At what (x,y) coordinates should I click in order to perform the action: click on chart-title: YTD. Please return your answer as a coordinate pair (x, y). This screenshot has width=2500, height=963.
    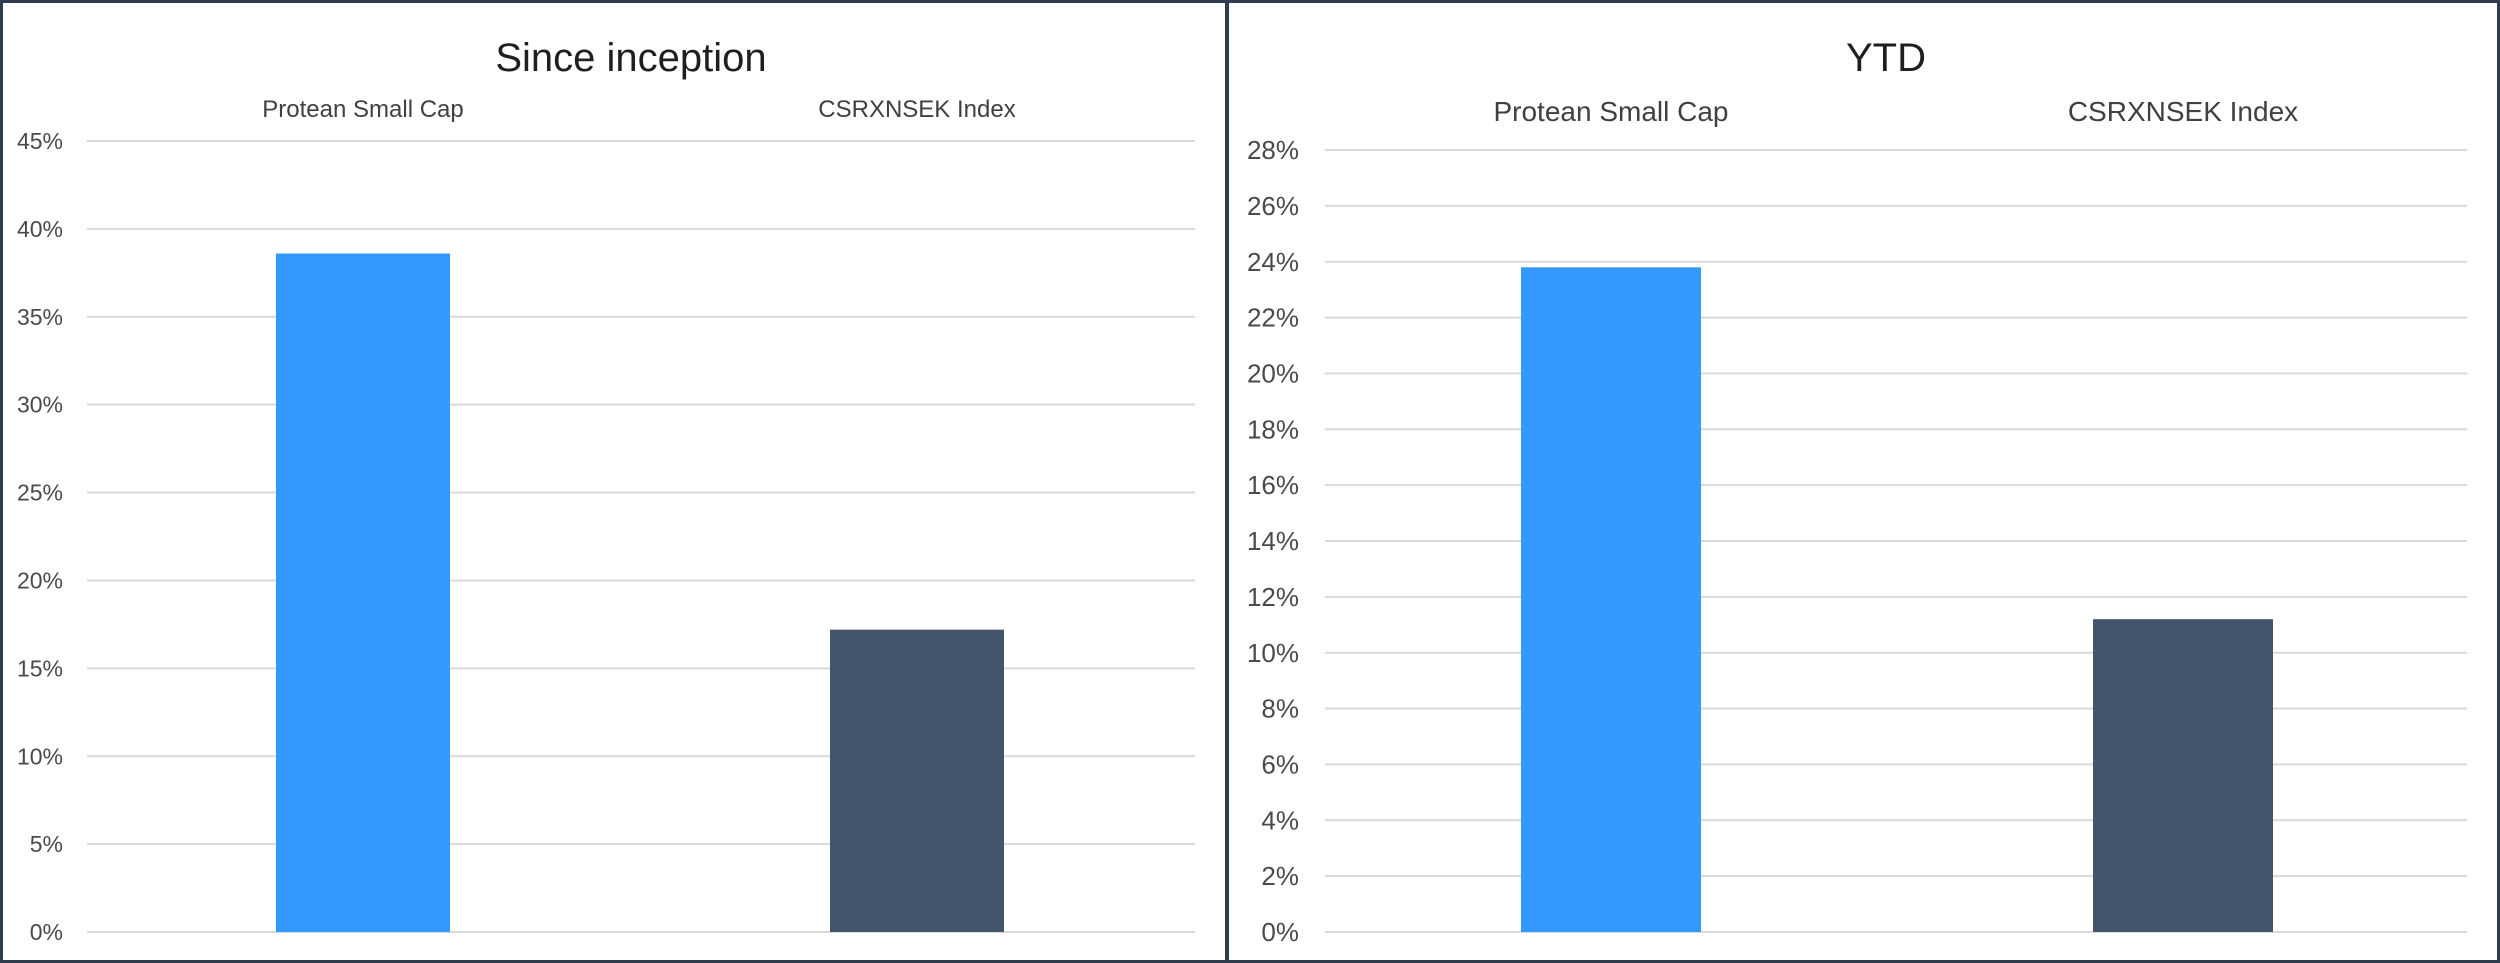
    Looking at the image, I should click on (1886, 58).